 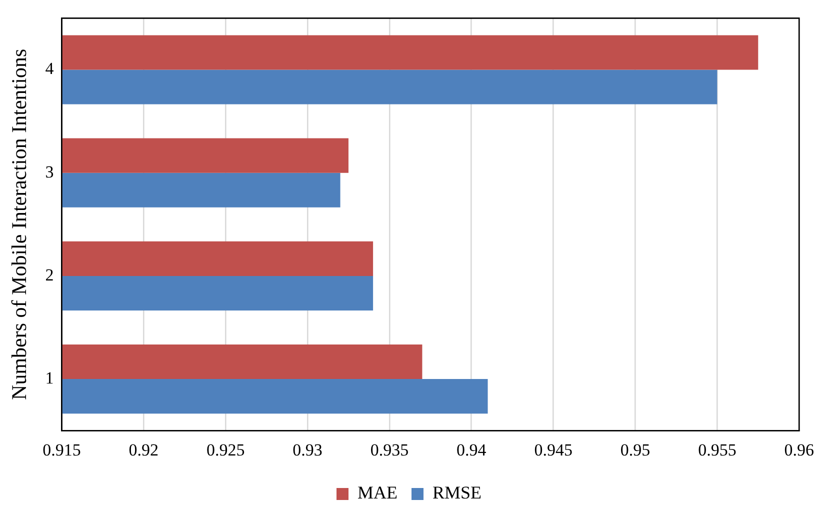 What do you see at coordinates (49, 378) in the screenshot?
I see `y-tick-label: 1` at bounding box center [49, 378].